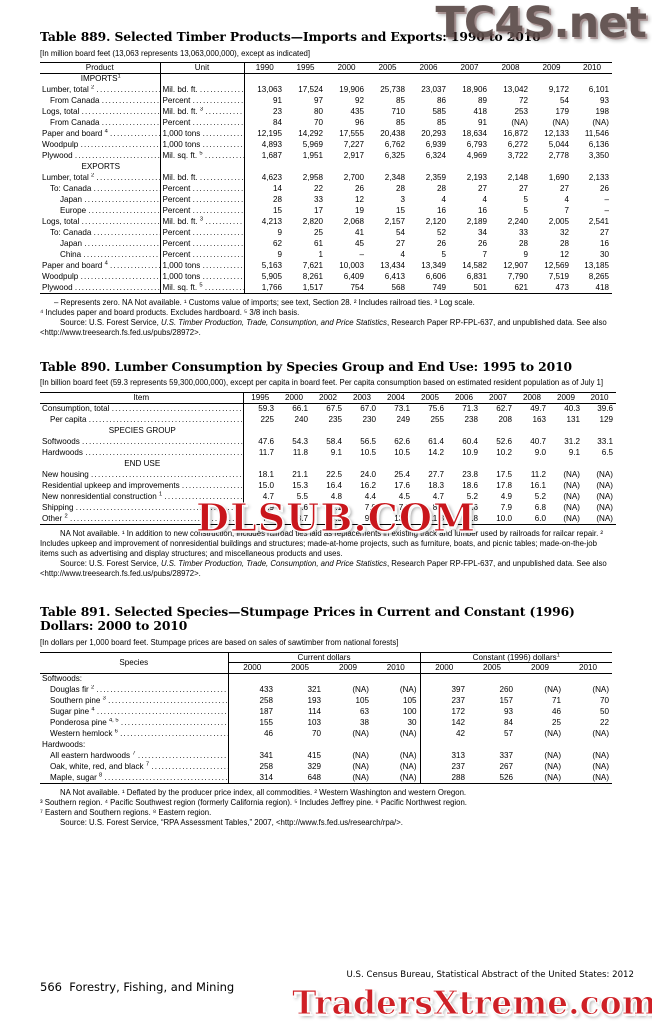  What do you see at coordinates (556, 134) in the screenshot?
I see `data-cell: 12,133` at bounding box center [556, 134].